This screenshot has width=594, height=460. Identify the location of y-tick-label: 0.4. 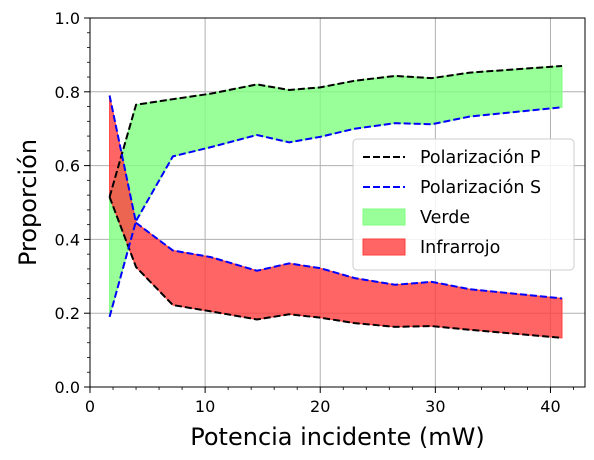
(67, 239).